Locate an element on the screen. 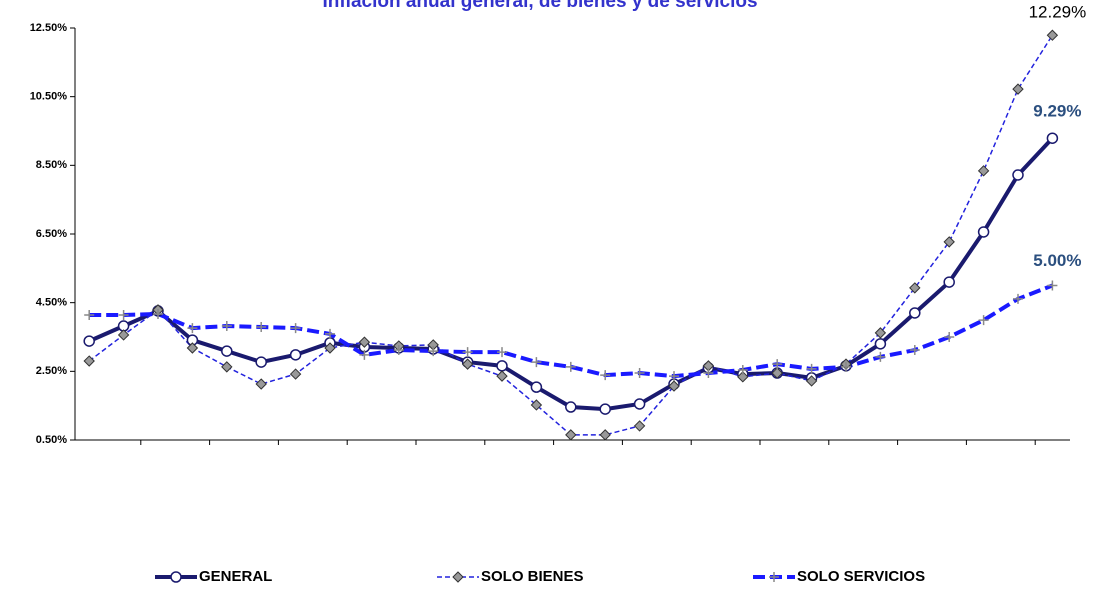  legend-label: SOLO BIENES is located at coordinates (532, 576).